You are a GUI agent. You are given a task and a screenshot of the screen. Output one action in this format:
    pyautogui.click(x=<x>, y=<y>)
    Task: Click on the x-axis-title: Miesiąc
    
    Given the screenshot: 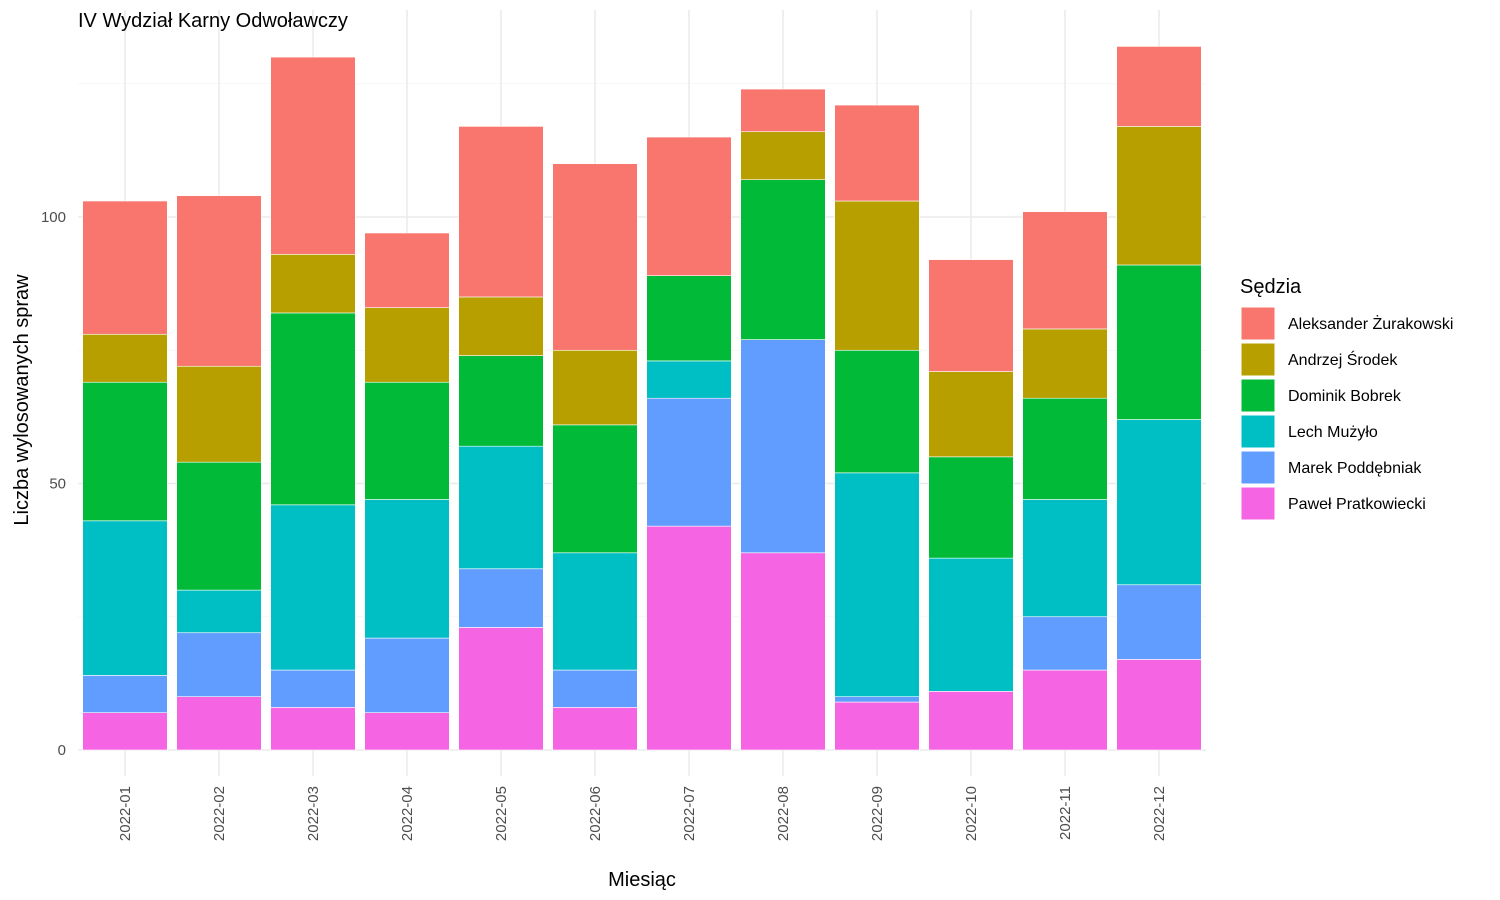 What is the action you would take?
    pyautogui.click(x=642, y=880)
    